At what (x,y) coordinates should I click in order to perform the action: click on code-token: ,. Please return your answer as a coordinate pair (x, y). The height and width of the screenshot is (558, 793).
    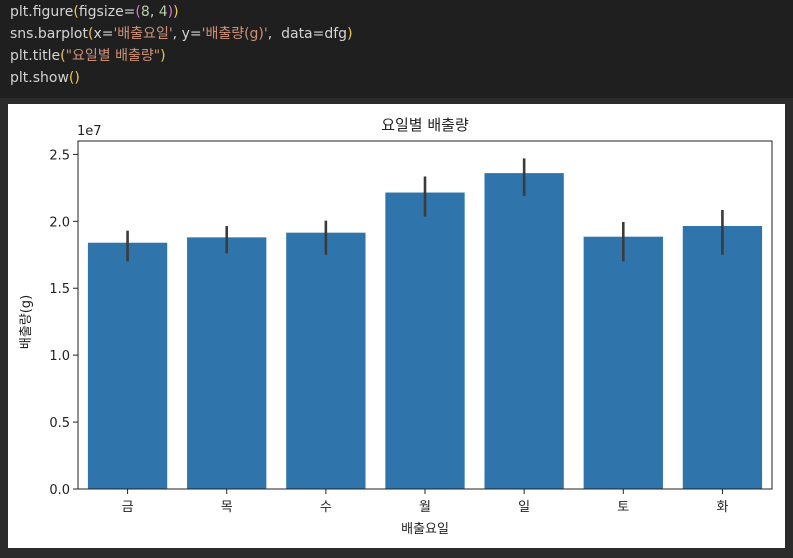
    Looking at the image, I should click on (154, 12).